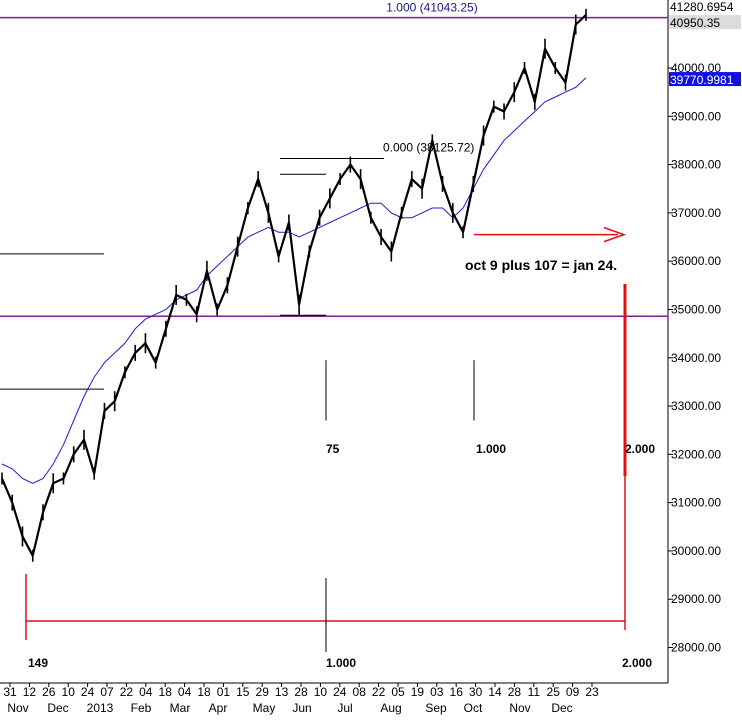 This screenshot has width=742, height=721. What do you see at coordinates (38, 663) in the screenshot?
I see `cycle-label: 149` at bounding box center [38, 663].